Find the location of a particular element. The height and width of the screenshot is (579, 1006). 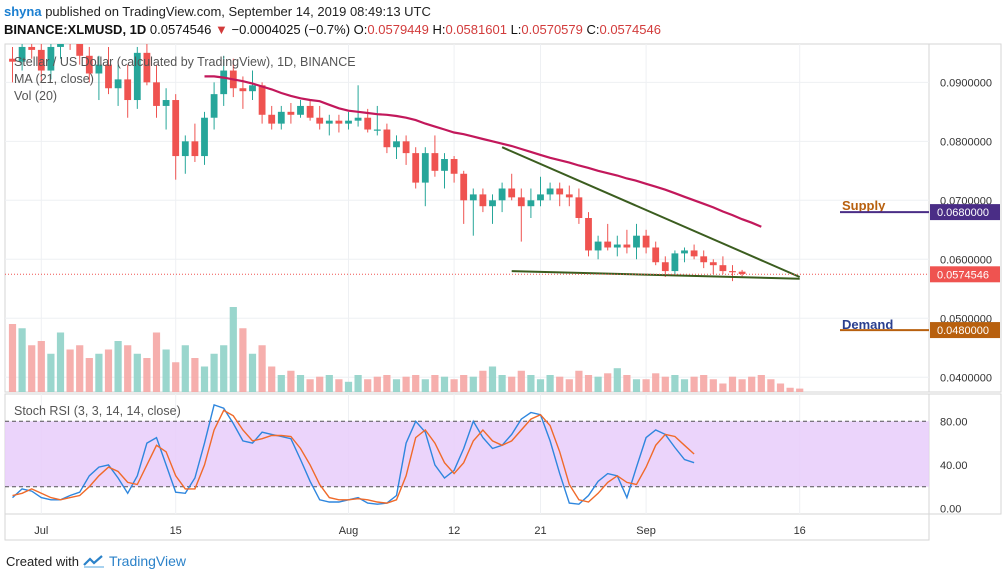

low-label: L: is located at coordinates (516, 29).